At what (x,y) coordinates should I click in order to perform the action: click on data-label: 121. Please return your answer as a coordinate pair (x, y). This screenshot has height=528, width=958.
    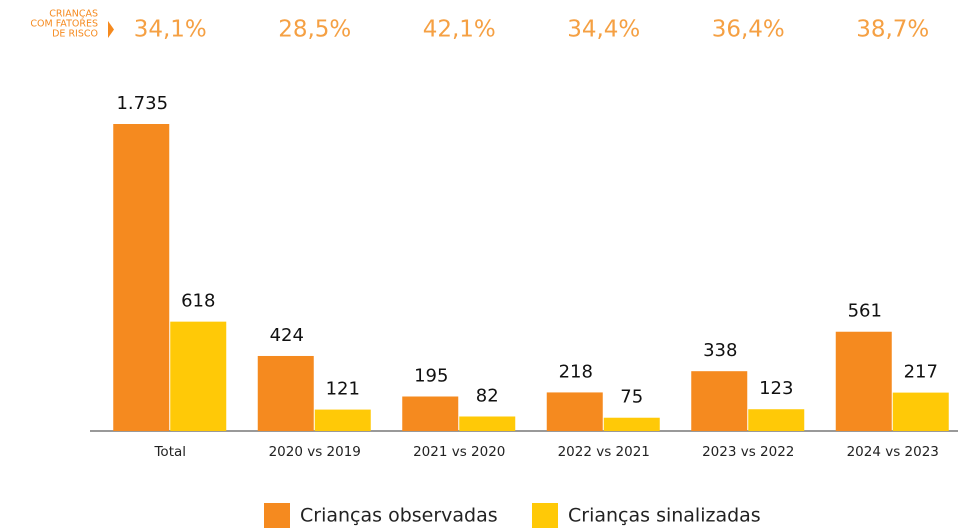
    Looking at the image, I should click on (343, 389).